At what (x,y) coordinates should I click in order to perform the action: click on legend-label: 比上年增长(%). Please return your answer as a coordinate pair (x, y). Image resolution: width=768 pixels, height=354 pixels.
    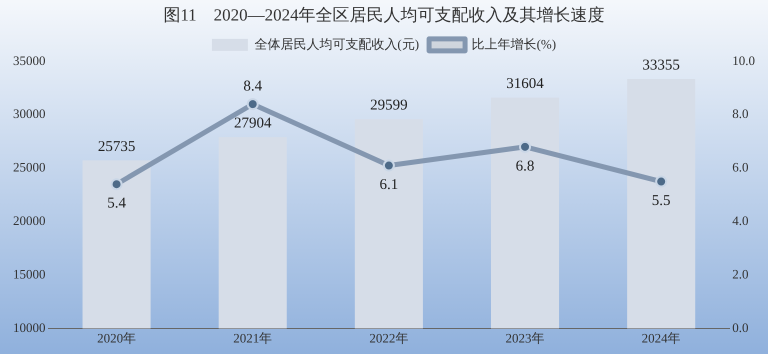
    Looking at the image, I should click on (514, 44).